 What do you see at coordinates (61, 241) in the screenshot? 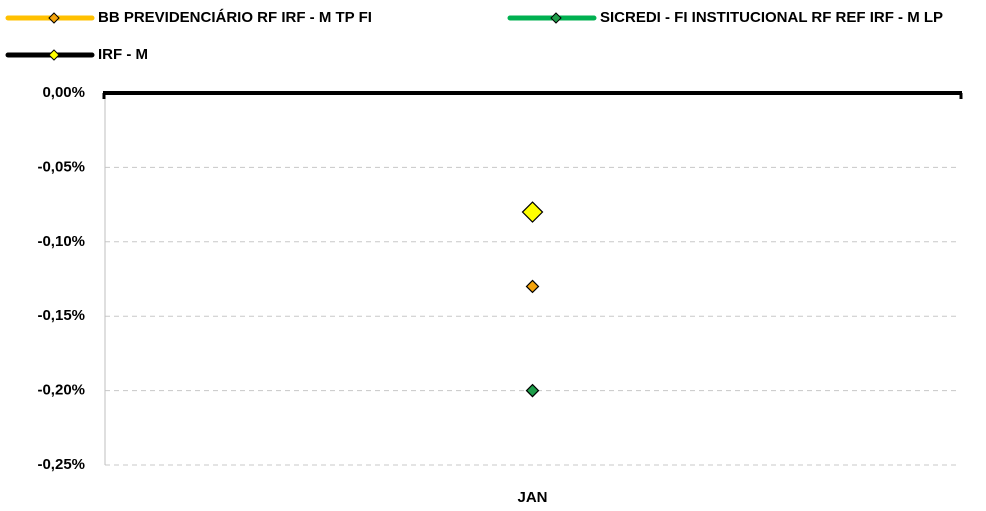
I see `y-tick-label: -0,10%` at bounding box center [61, 241].